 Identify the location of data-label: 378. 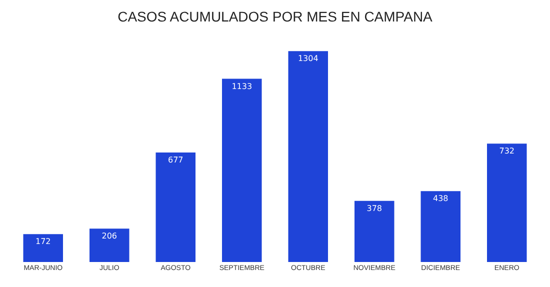
(374, 208).